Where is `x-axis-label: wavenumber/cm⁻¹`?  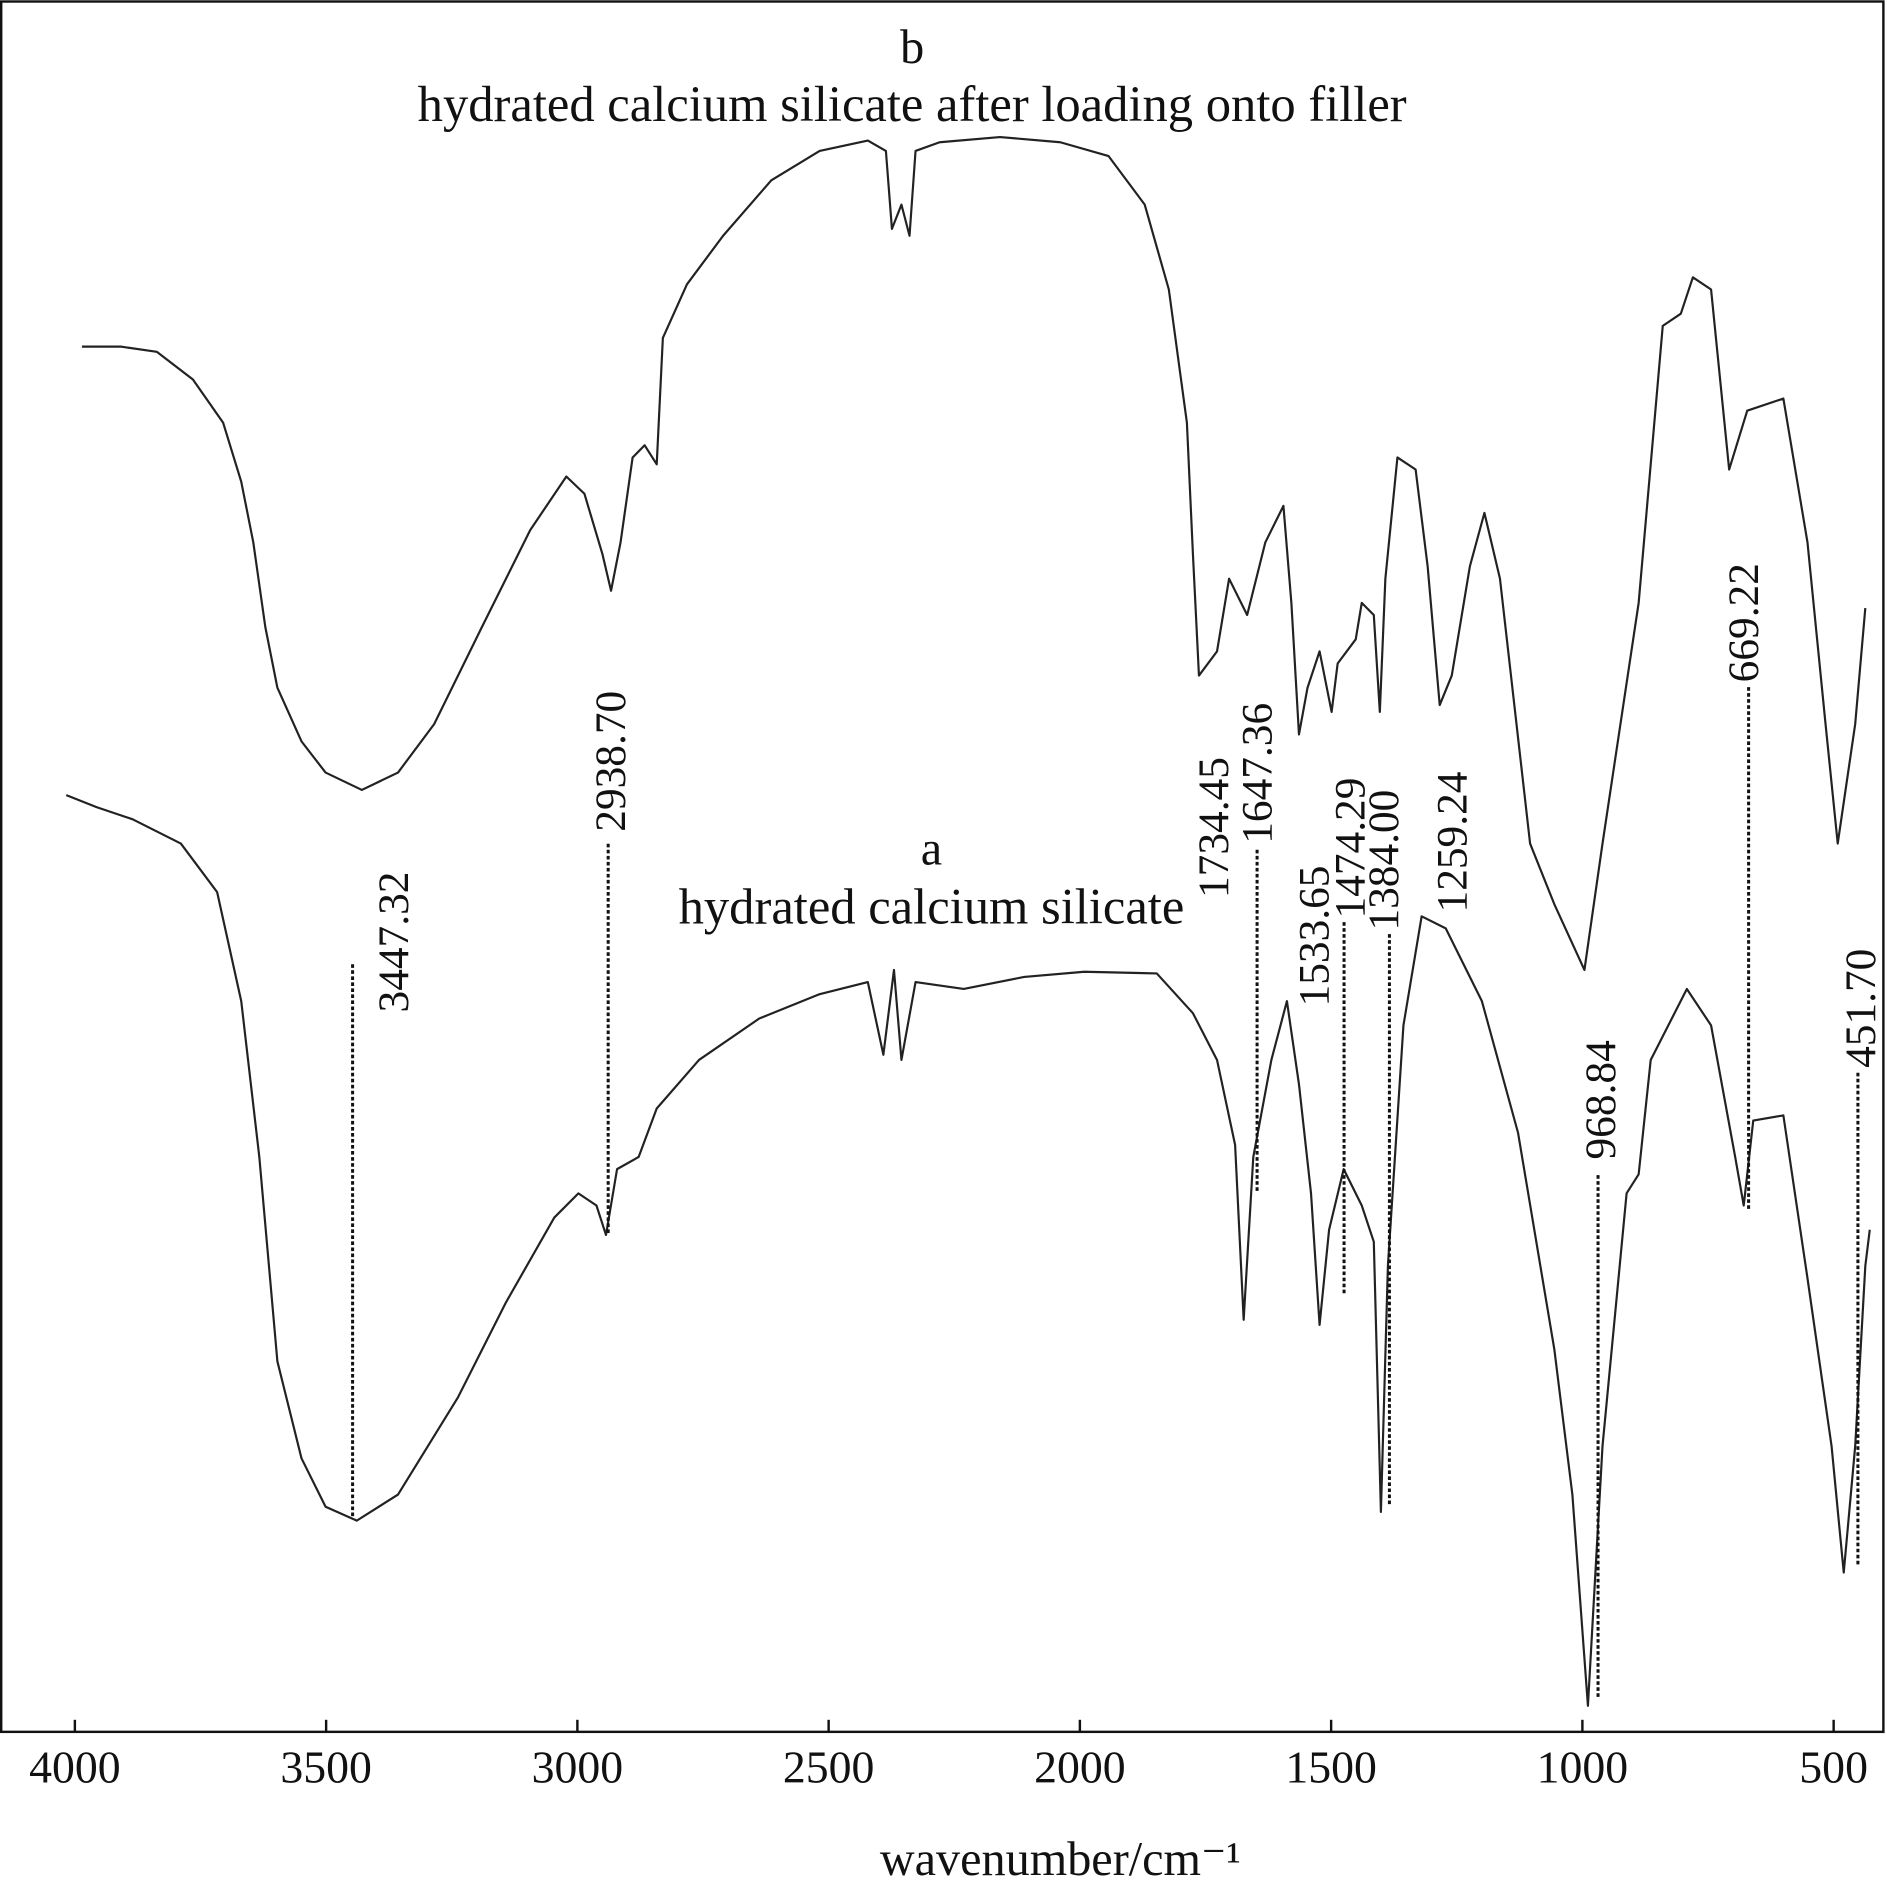 x-axis-label: wavenumber/cm⁻¹ is located at coordinates (1060, 1859).